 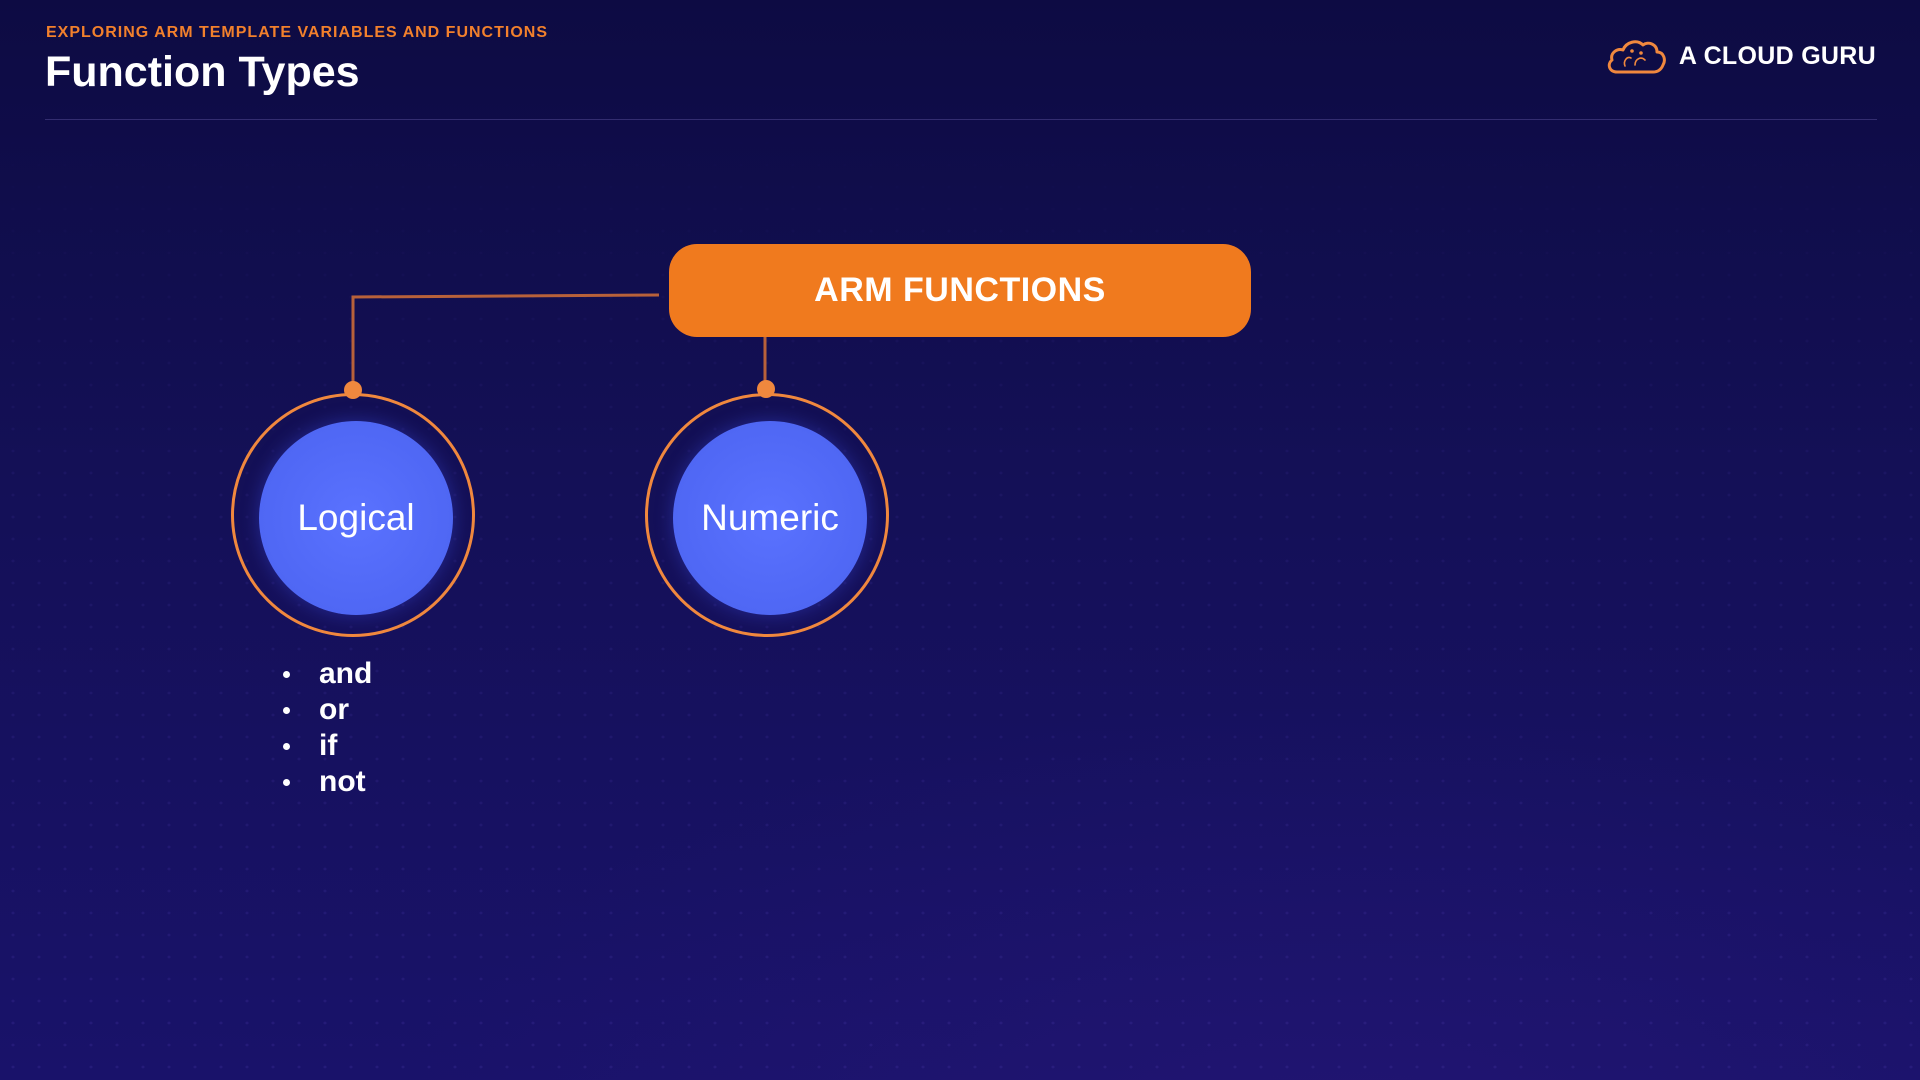 I want to click on node-logical-connector-dot, so click(x=353, y=390).